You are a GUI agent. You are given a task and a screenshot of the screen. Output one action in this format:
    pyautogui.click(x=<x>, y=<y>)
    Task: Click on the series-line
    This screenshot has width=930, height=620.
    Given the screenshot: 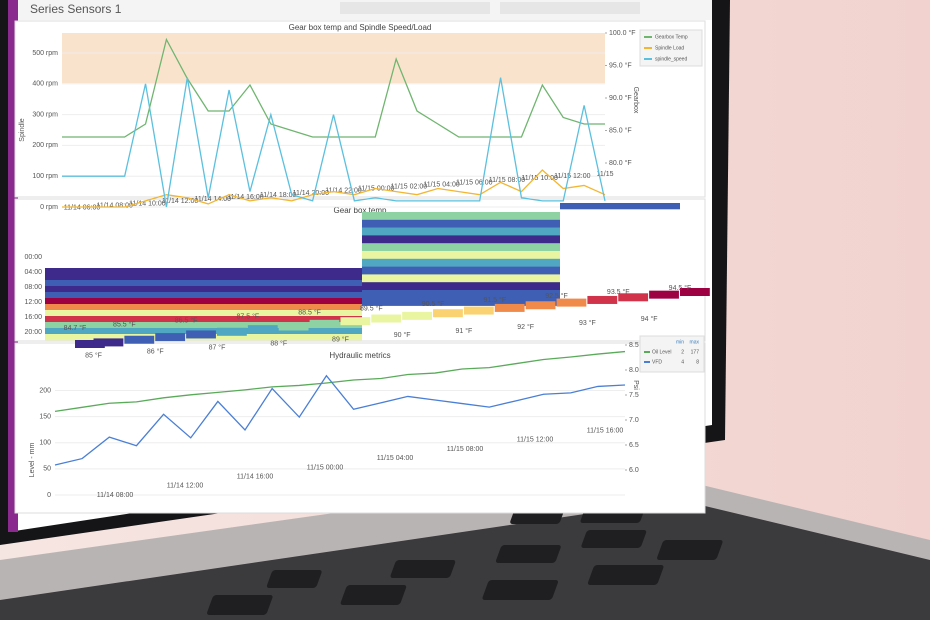 What is the action you would take?
    pyautogui.click(x=334, y=188)
    